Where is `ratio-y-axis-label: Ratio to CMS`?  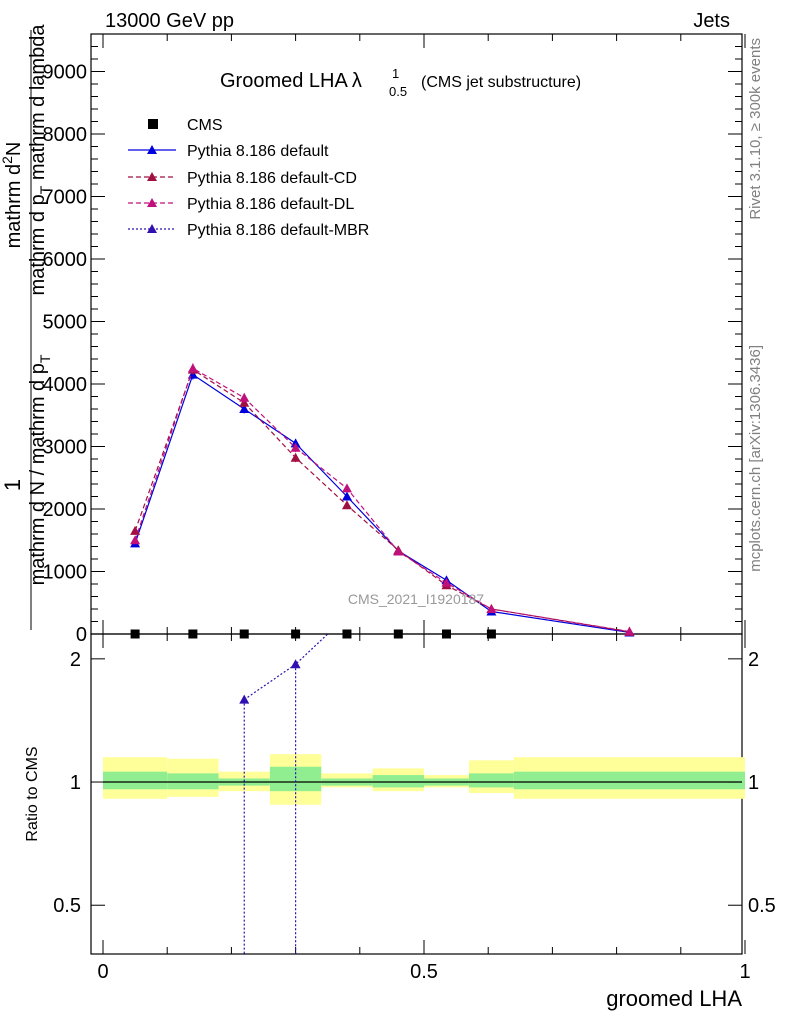 ratio-y-axis-label: Ratio to CMS is located at coordinates (32, 793).